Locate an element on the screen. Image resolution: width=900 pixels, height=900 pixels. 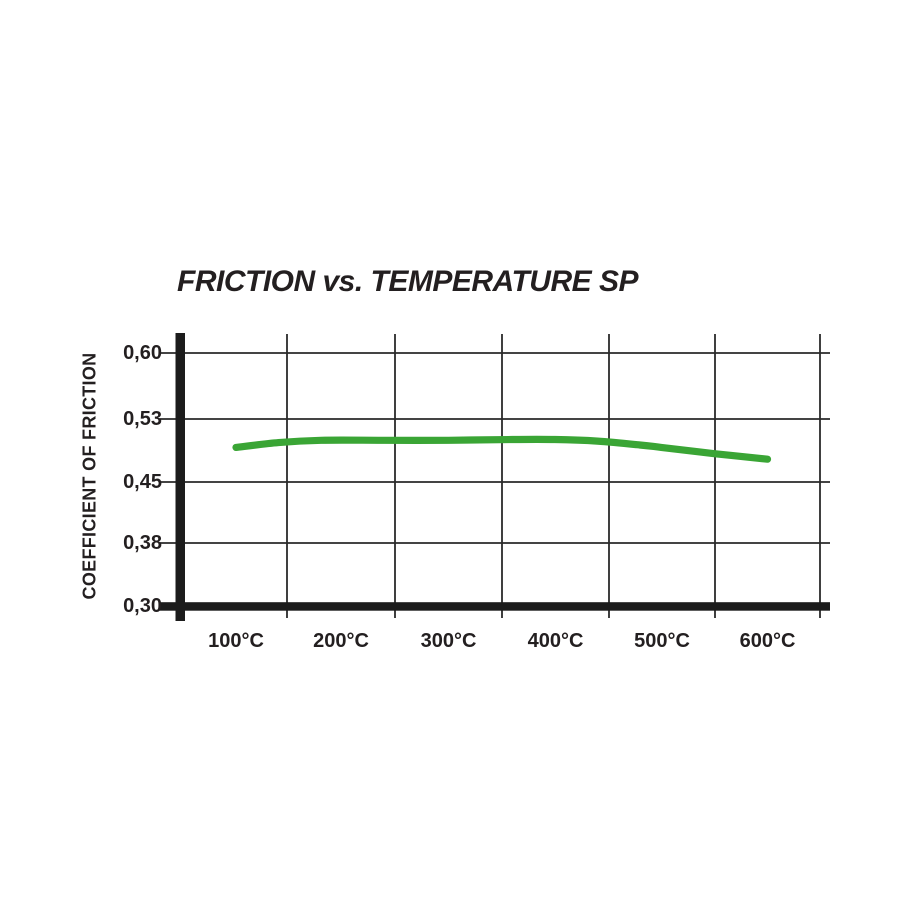
x-tick-label: 300°C is located at coordinates (448, 641).